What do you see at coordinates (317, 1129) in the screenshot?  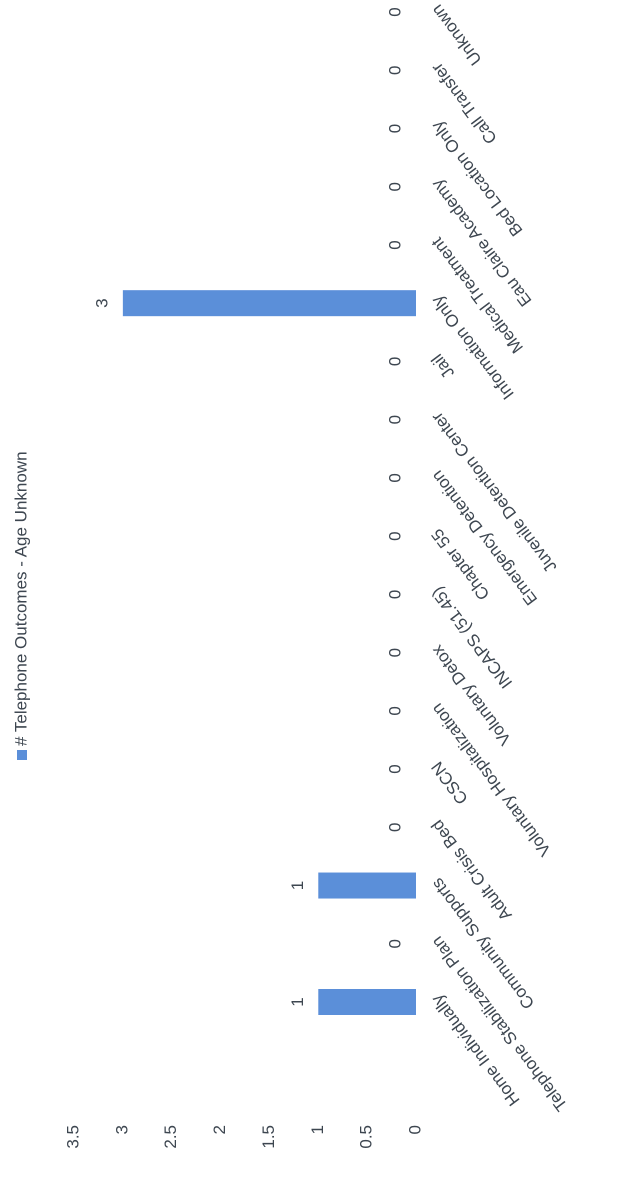 I see `y-tick-label: 1` at bounding box center [317, 1129].